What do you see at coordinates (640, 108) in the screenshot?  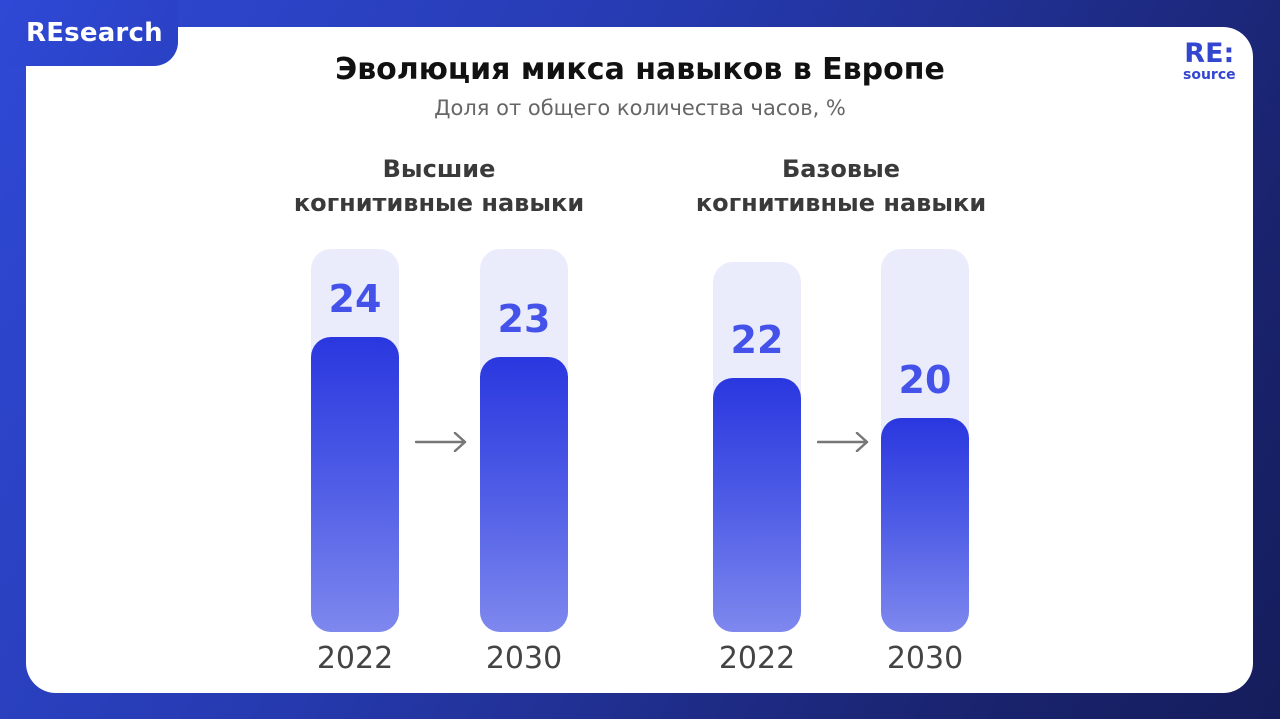 I see `chart-subtitle: Доля от общего количества часов, %` at bounding box center [640, 108].